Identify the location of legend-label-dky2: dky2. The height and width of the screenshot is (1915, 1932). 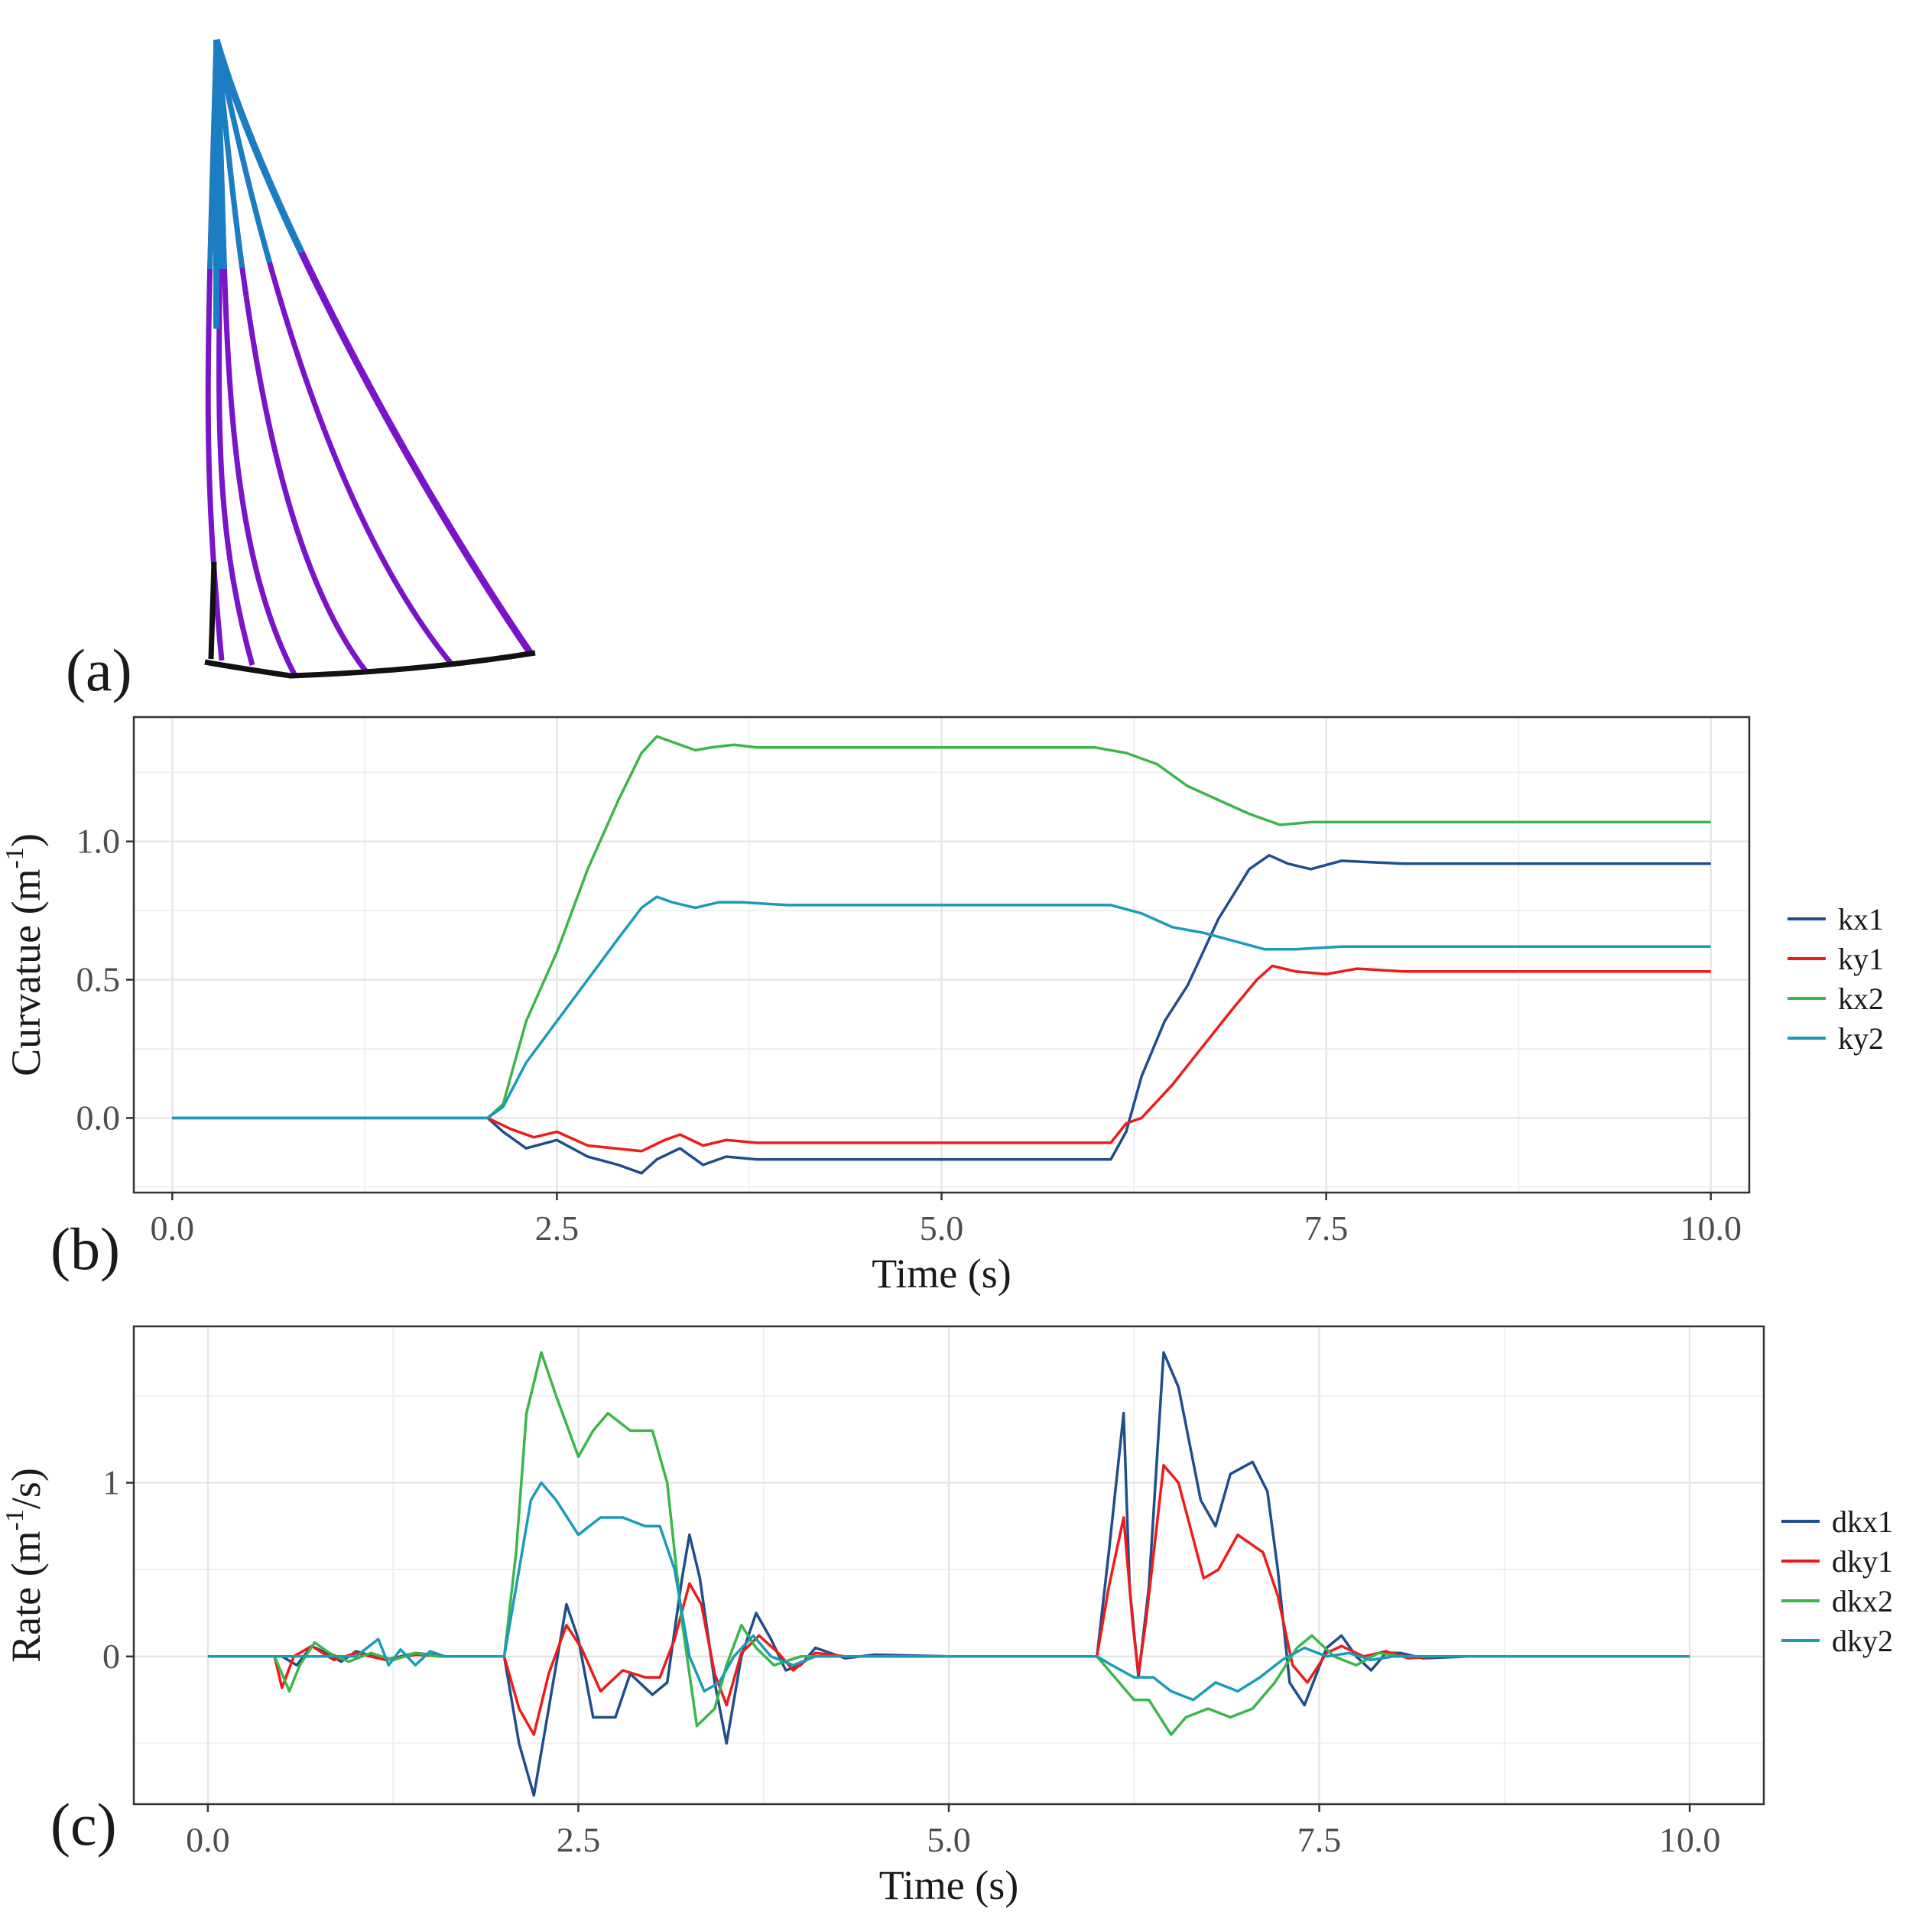
(1862, 1641).